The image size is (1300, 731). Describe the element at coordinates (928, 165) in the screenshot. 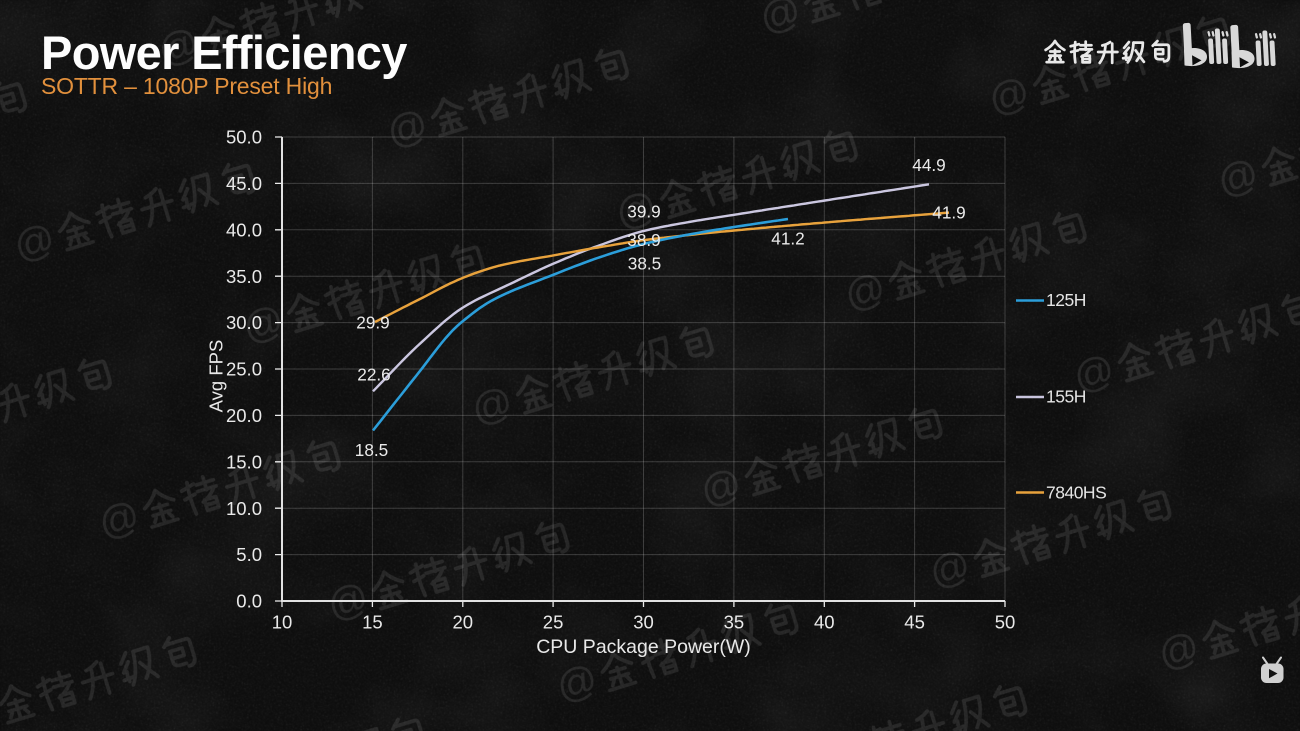

I see `svg-text: 44.9` at that location.